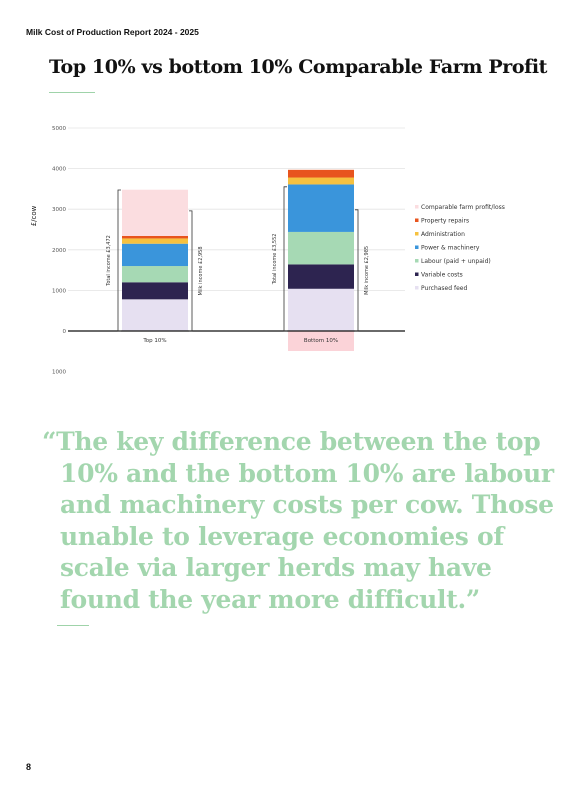 The image size is (566, 792). What do you see at coordinates (445, 221) in the screenshot?
I see `legend-label: Property repairs` at bounding box center [445, 221].